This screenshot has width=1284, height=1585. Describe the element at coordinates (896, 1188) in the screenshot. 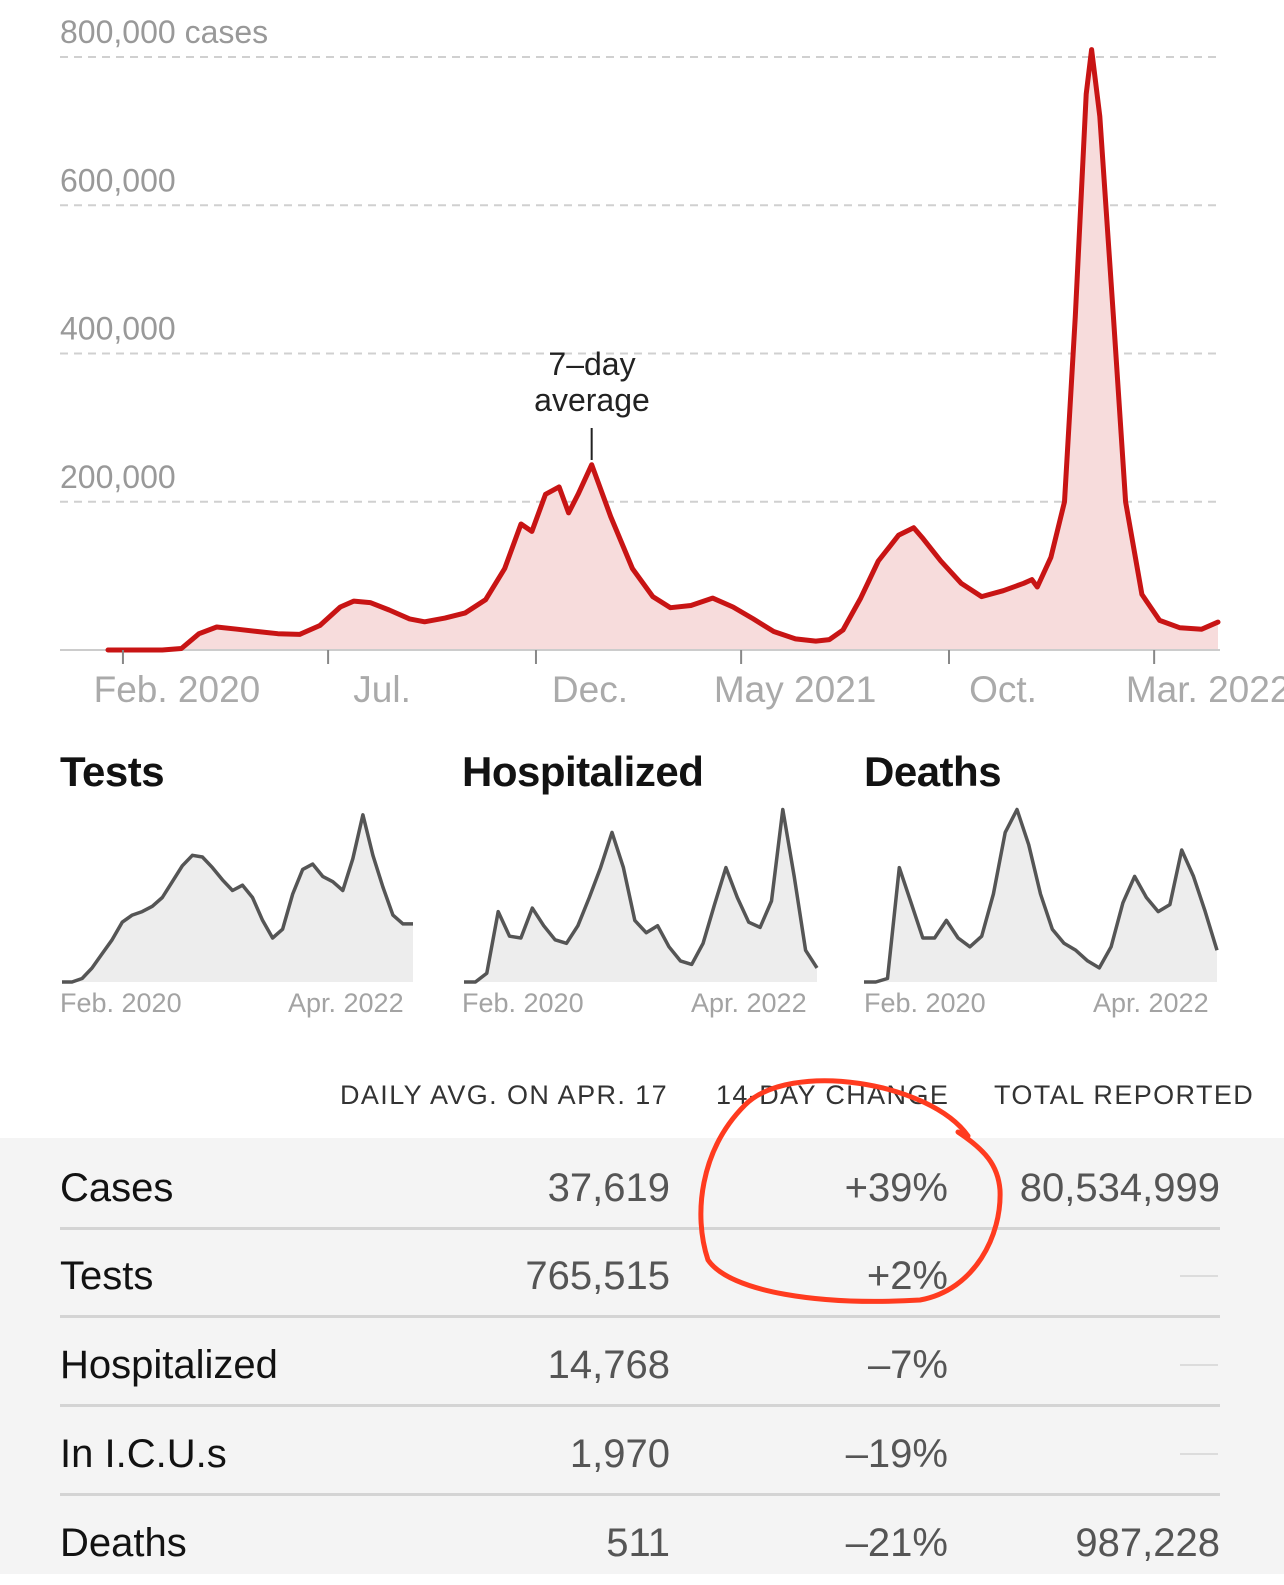

I see `change-value: +39%` at that location.